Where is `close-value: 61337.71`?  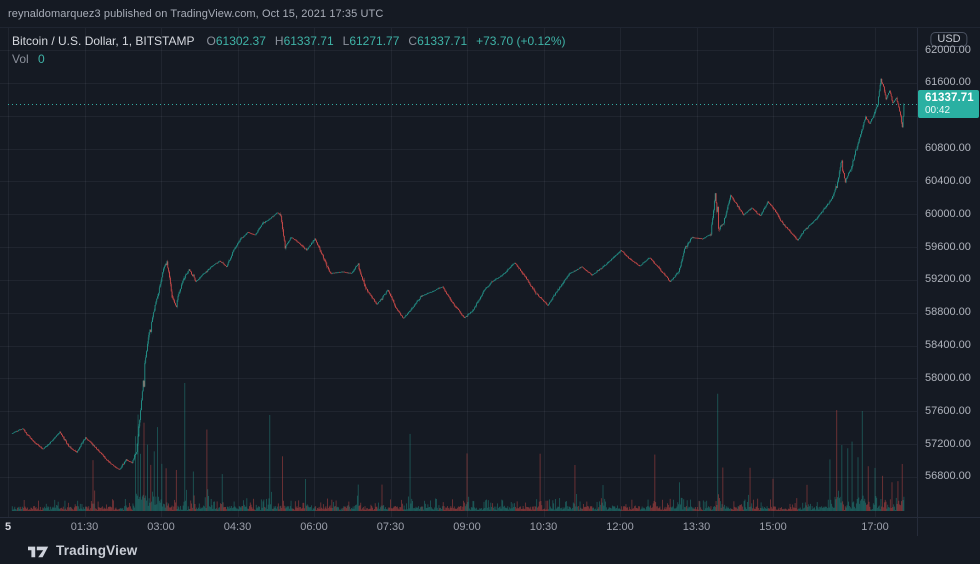 close-value: 61337.71 is located at coordinates (442, 41).